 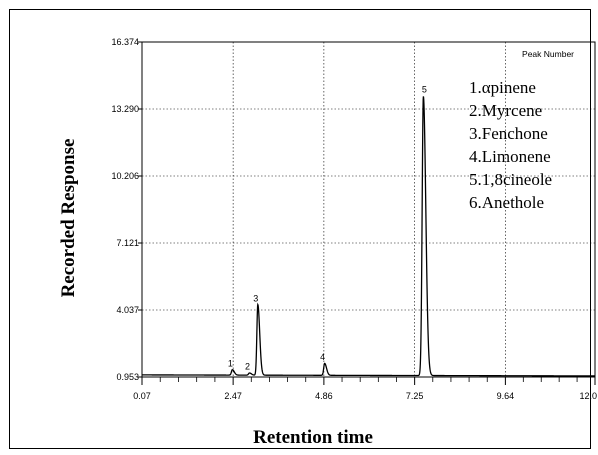 I want to click on legend-entry: 1.αpinene, so click(x=502, y=87).